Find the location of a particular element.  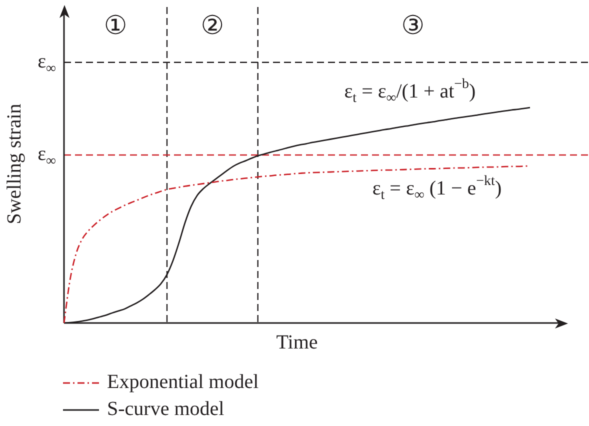

legend-label: Exponential model is located at coordinates (183, 382).